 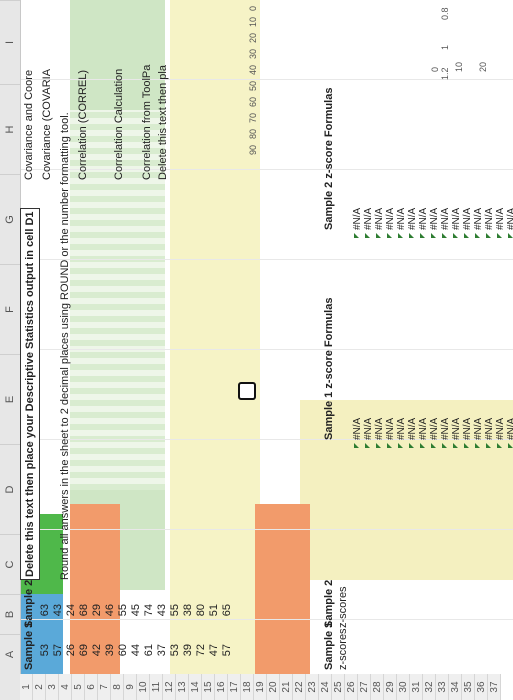 What do you see at coordinates (253, 21) in the screenshot?
I see `axis-tick-y: 10` at bounding box center [253, 21].